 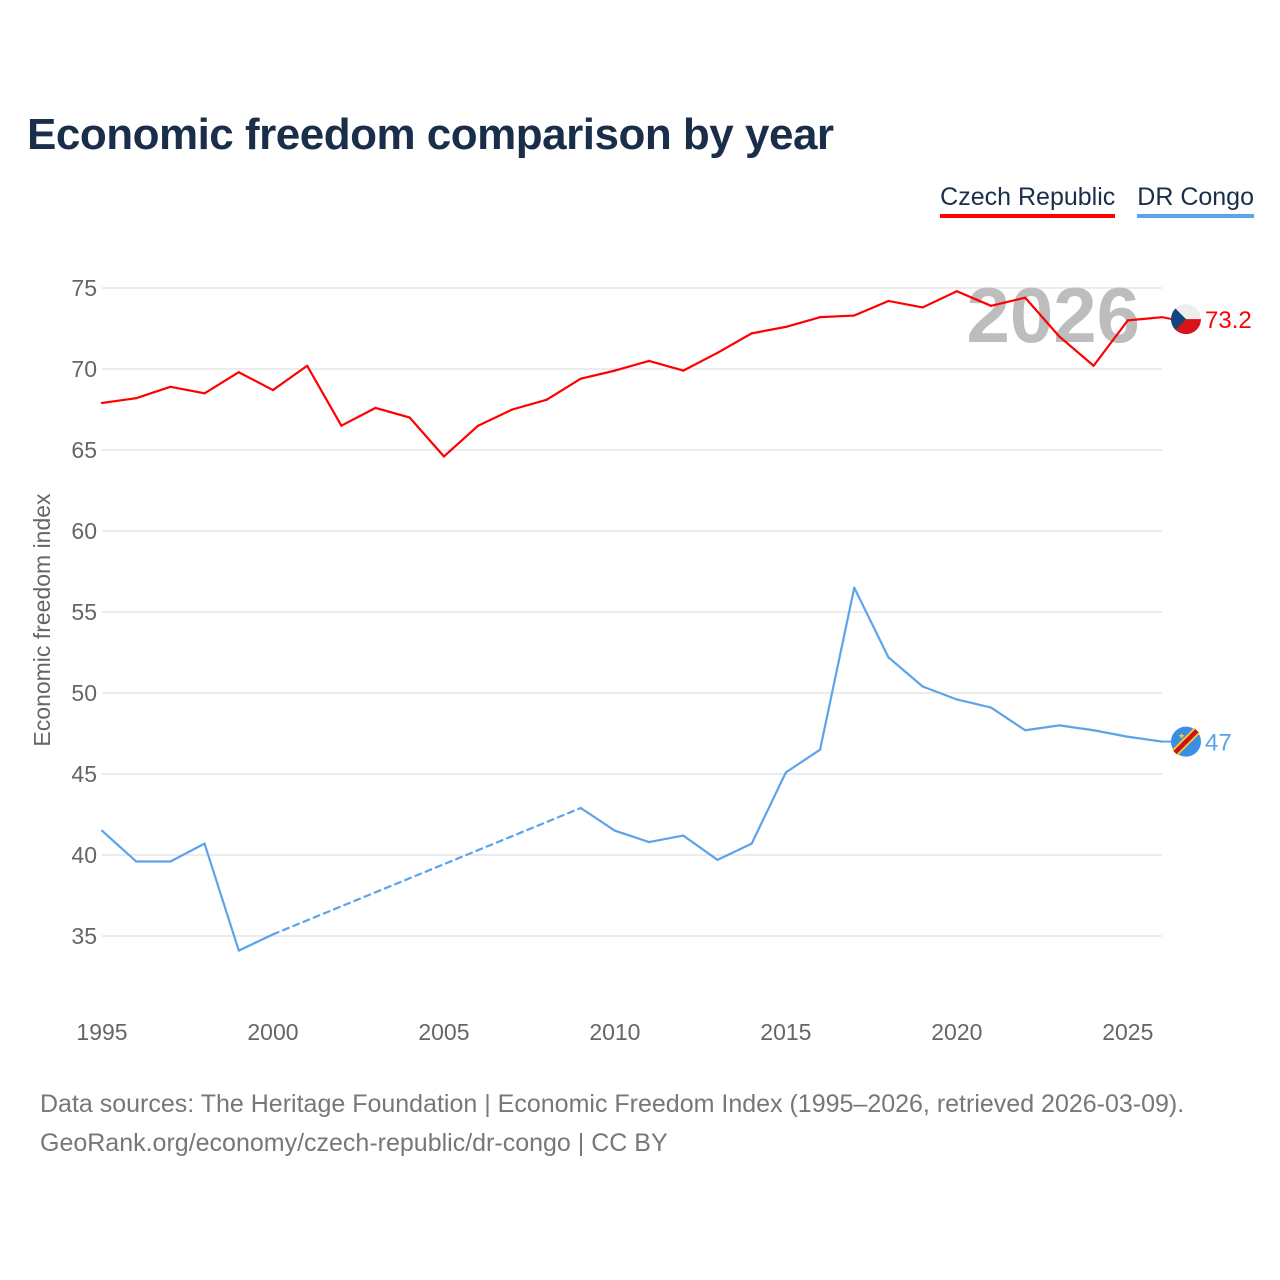 I want to click on y-tick-label: 35, so click(x=84, y=936).